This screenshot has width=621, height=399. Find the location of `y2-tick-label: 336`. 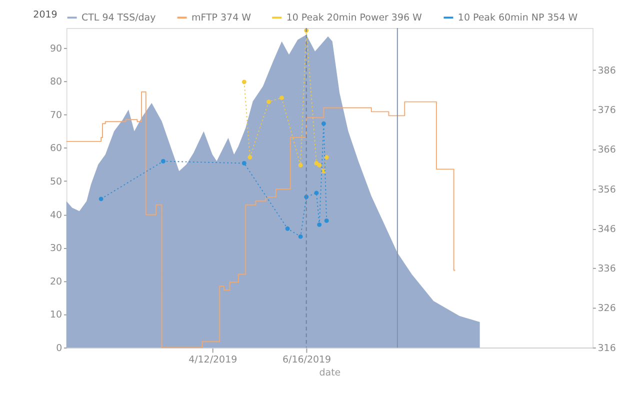

y2-tick-label: 336 is located at coordinates (607, 269).